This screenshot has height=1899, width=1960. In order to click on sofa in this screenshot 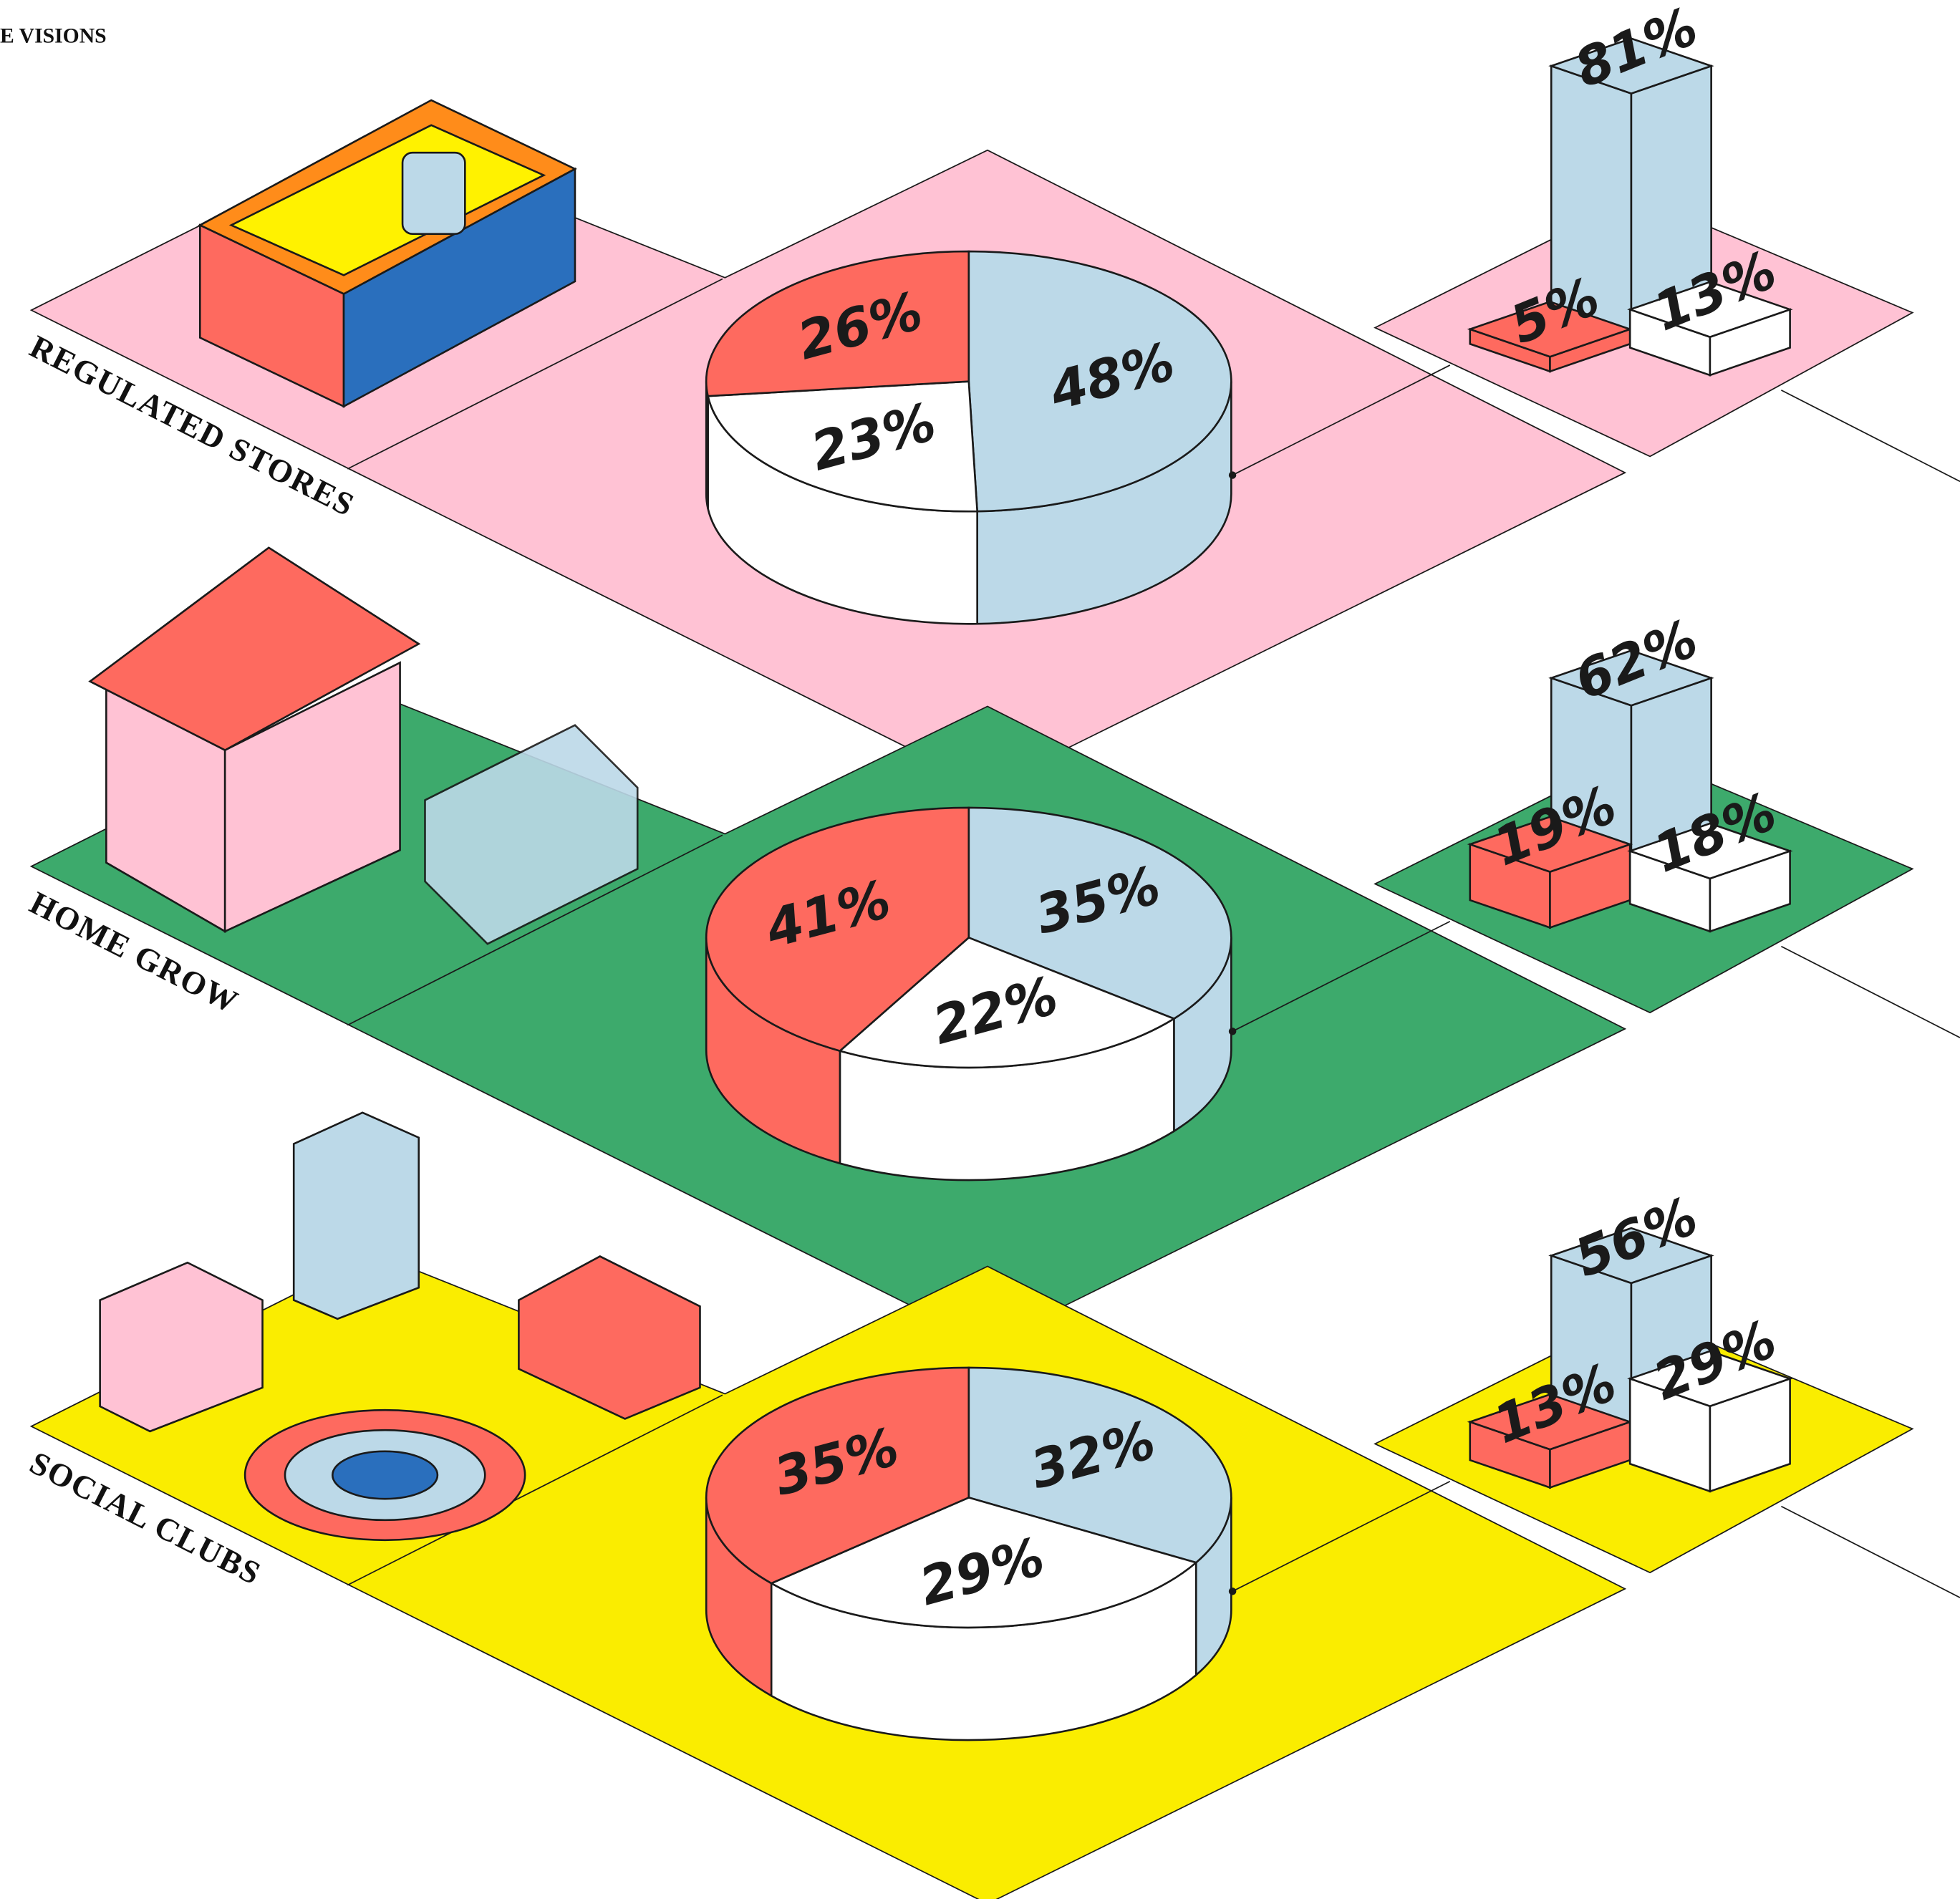, I will do `click(609, 1337)`.